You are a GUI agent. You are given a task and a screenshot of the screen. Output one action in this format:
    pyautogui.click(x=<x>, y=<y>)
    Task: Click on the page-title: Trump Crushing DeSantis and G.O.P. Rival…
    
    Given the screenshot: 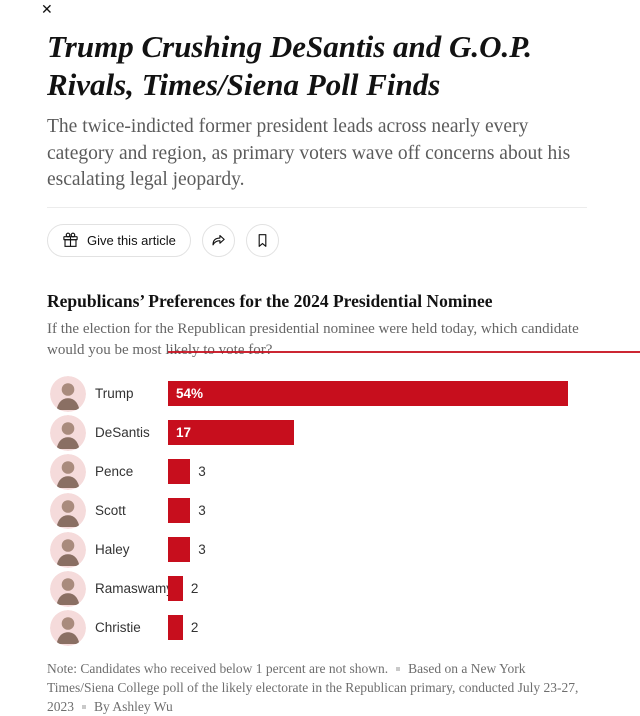 What is the action you would take?
    pyautogui.click(x=289, y=66)
    